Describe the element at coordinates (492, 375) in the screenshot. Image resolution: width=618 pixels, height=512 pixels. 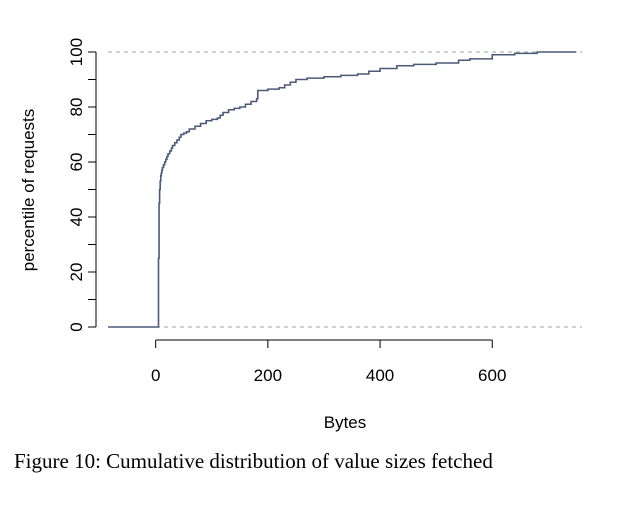
I see `x-tick-label: 600` at that location.